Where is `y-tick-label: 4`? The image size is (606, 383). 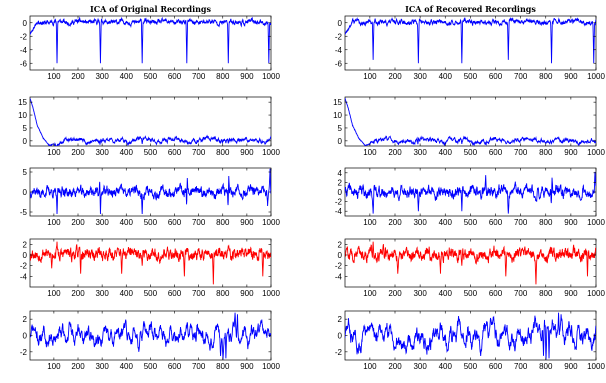 y-tick-label: 4 is located at coordinates (340, 173).